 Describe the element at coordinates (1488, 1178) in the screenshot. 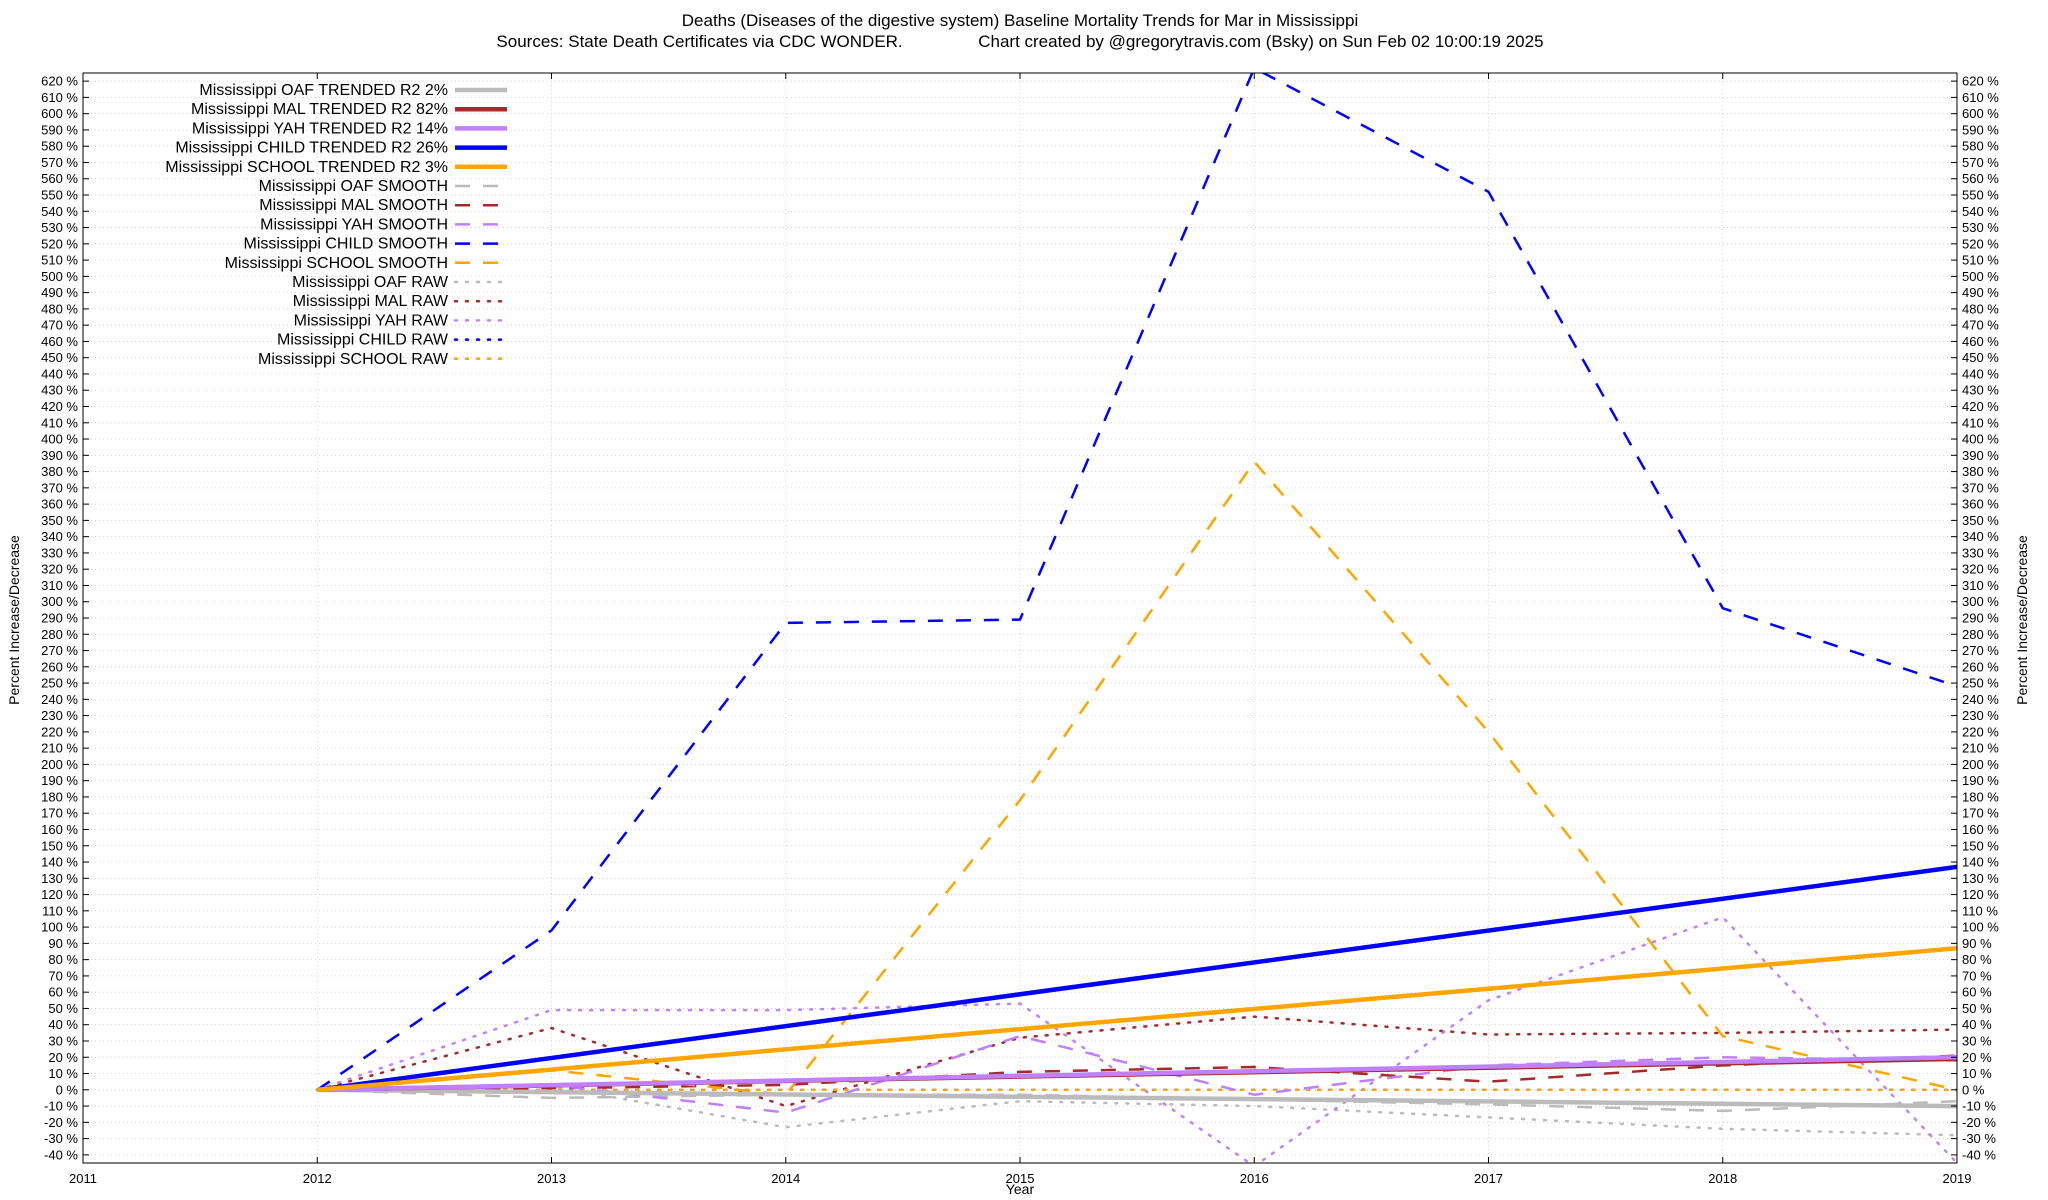

I see `x-tick-label: 2017` at that location.